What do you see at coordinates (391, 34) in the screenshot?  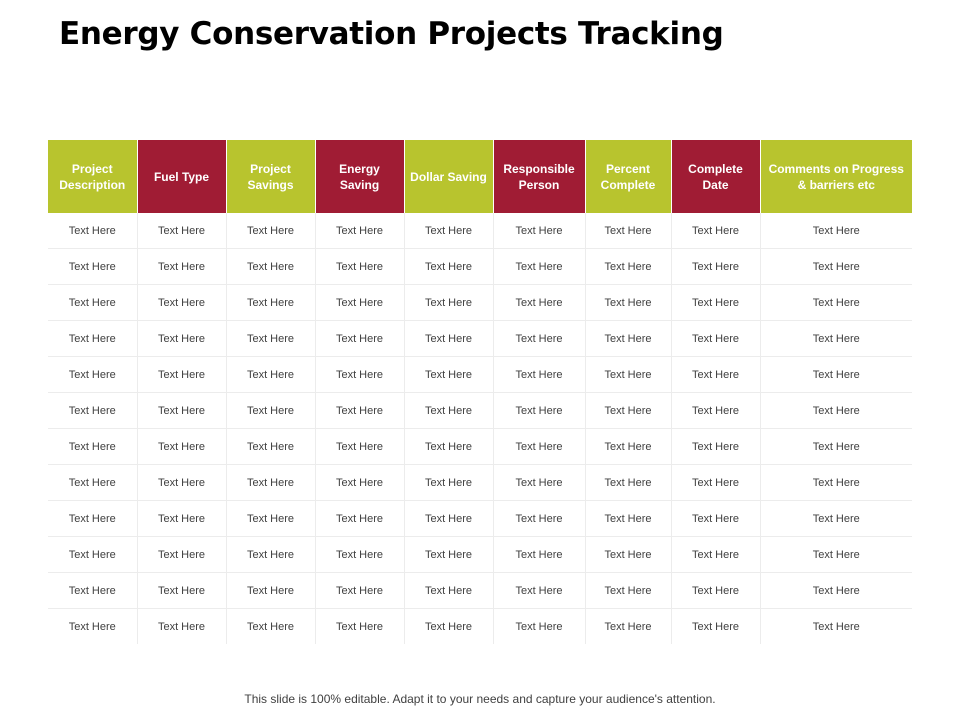 I see `page-title: Energy Conservation Projects Tracking` at bounding box center [391, 34].